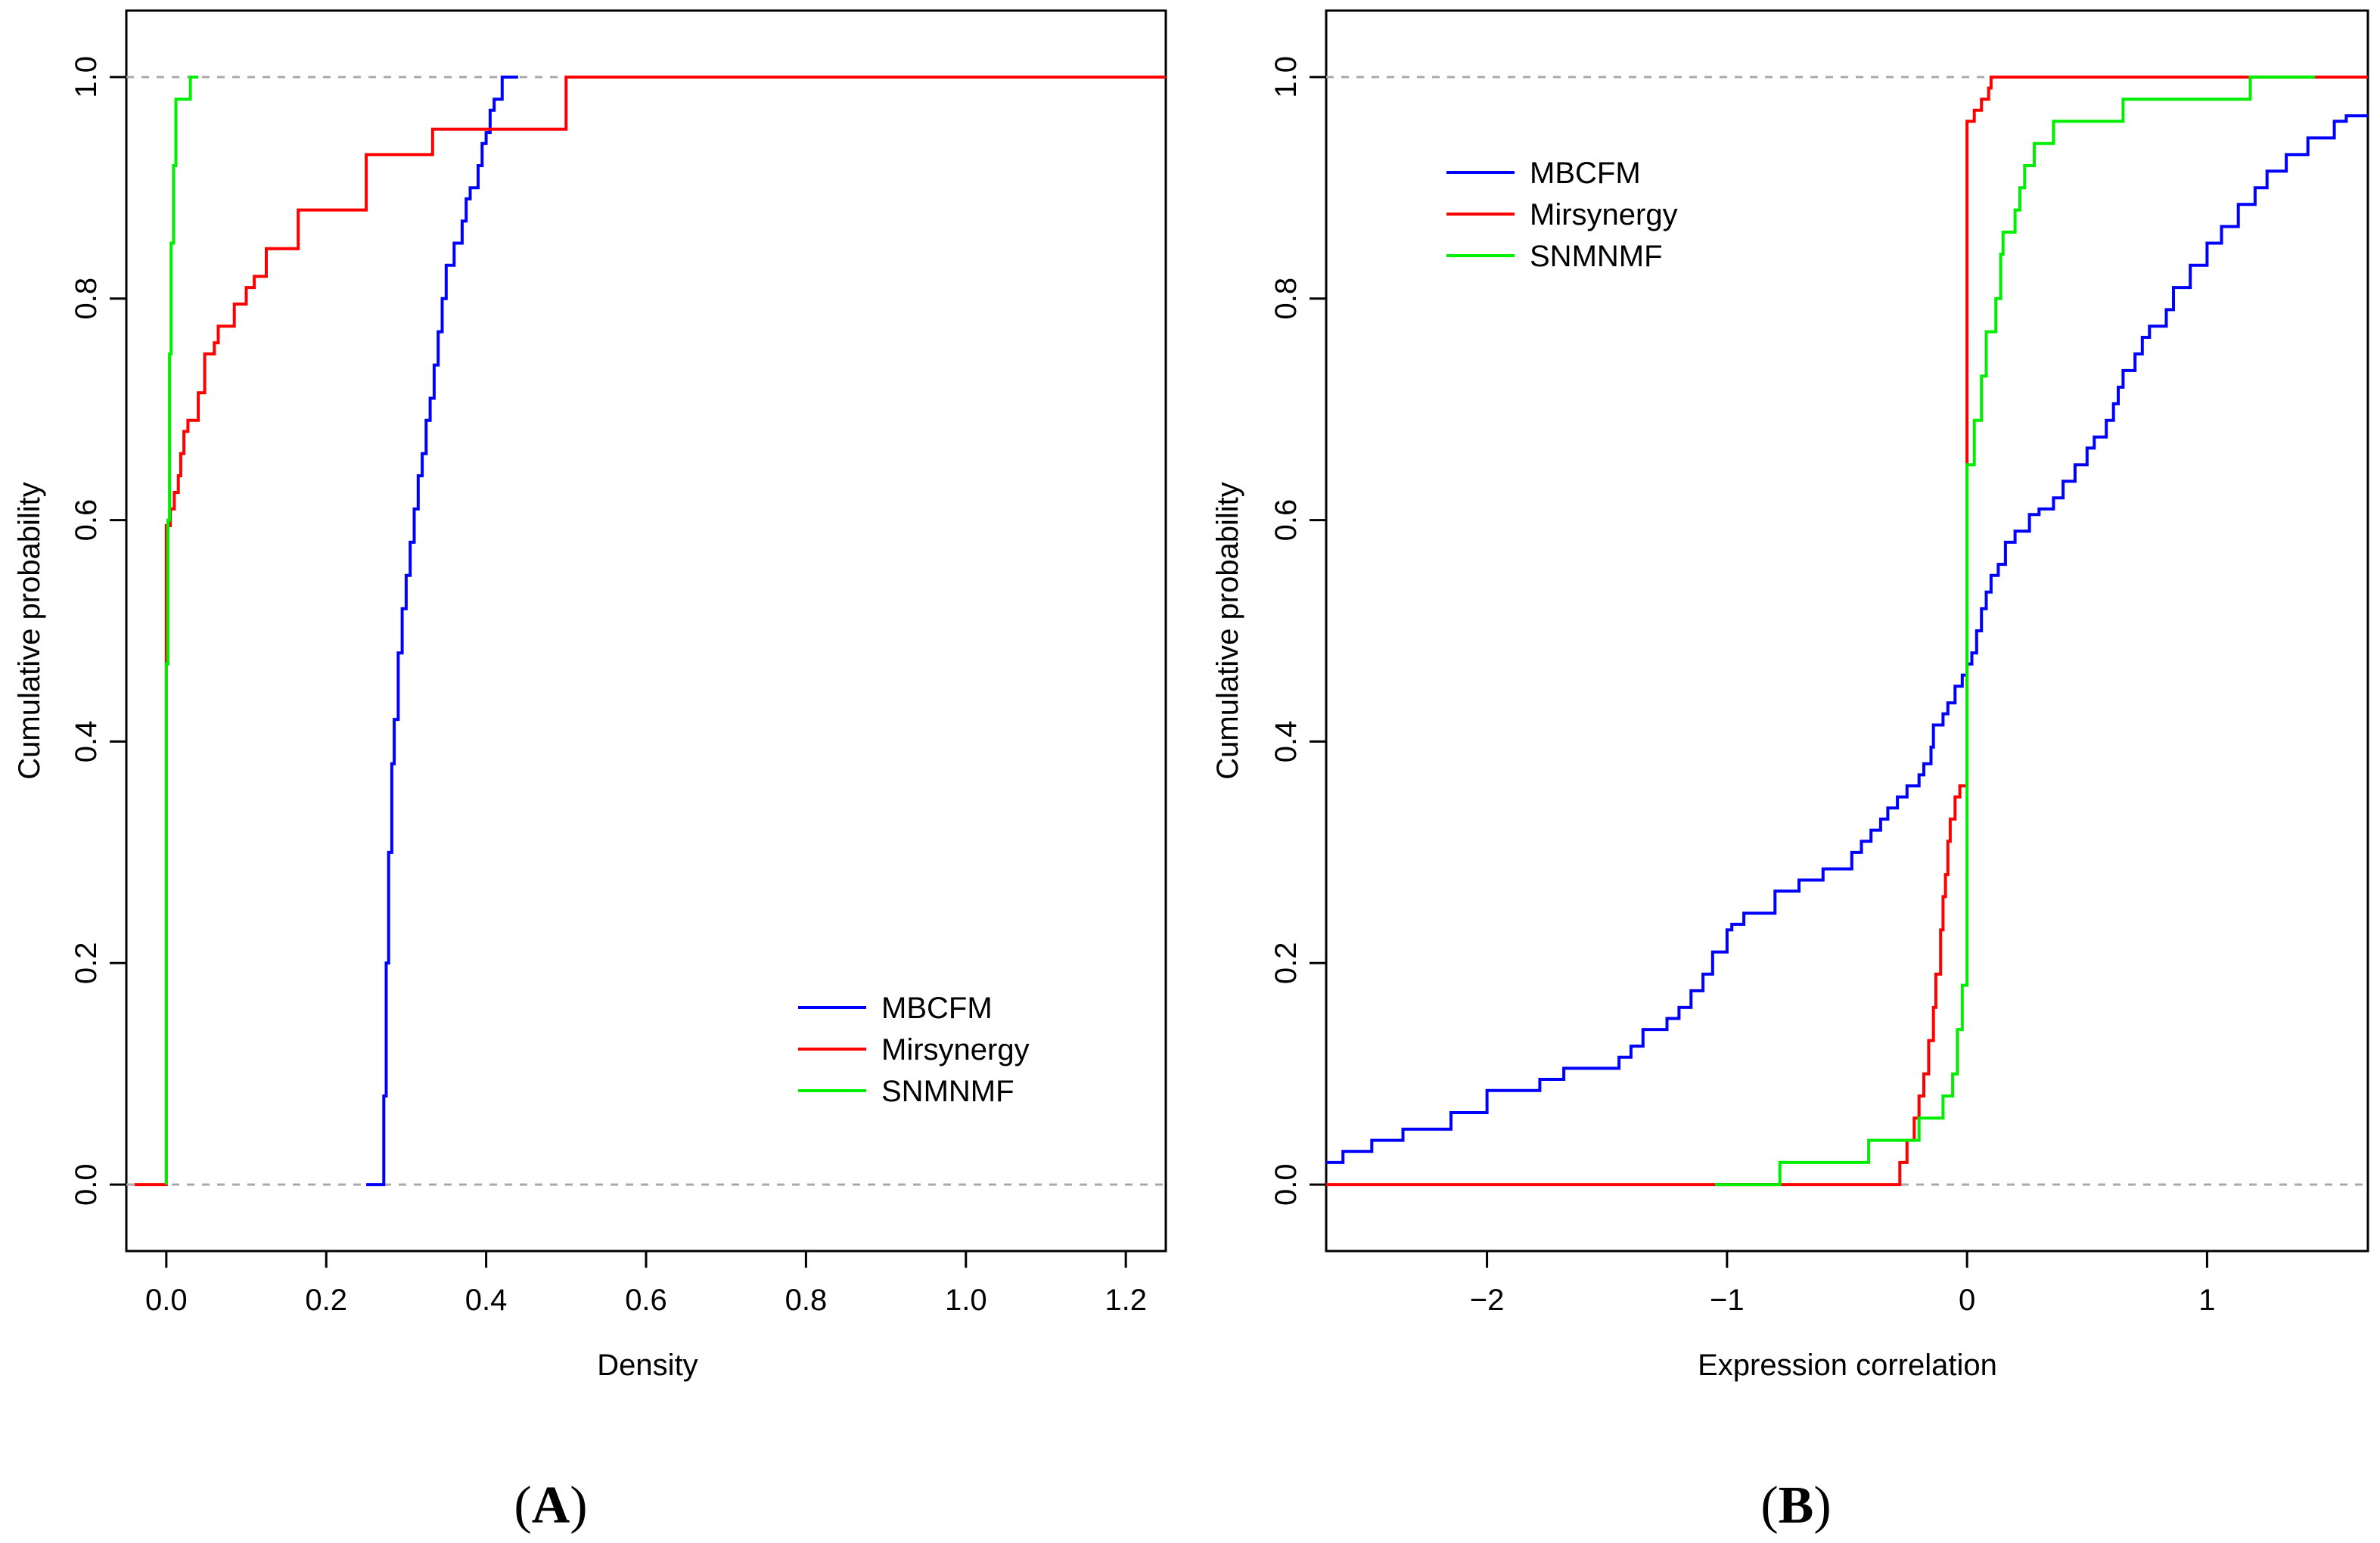 This screenshot has height=1543, width=2380. I want to click on y-axis-a: 0.0 0.2 0.4 0.6 0.8 1.0, so click(98, 631).